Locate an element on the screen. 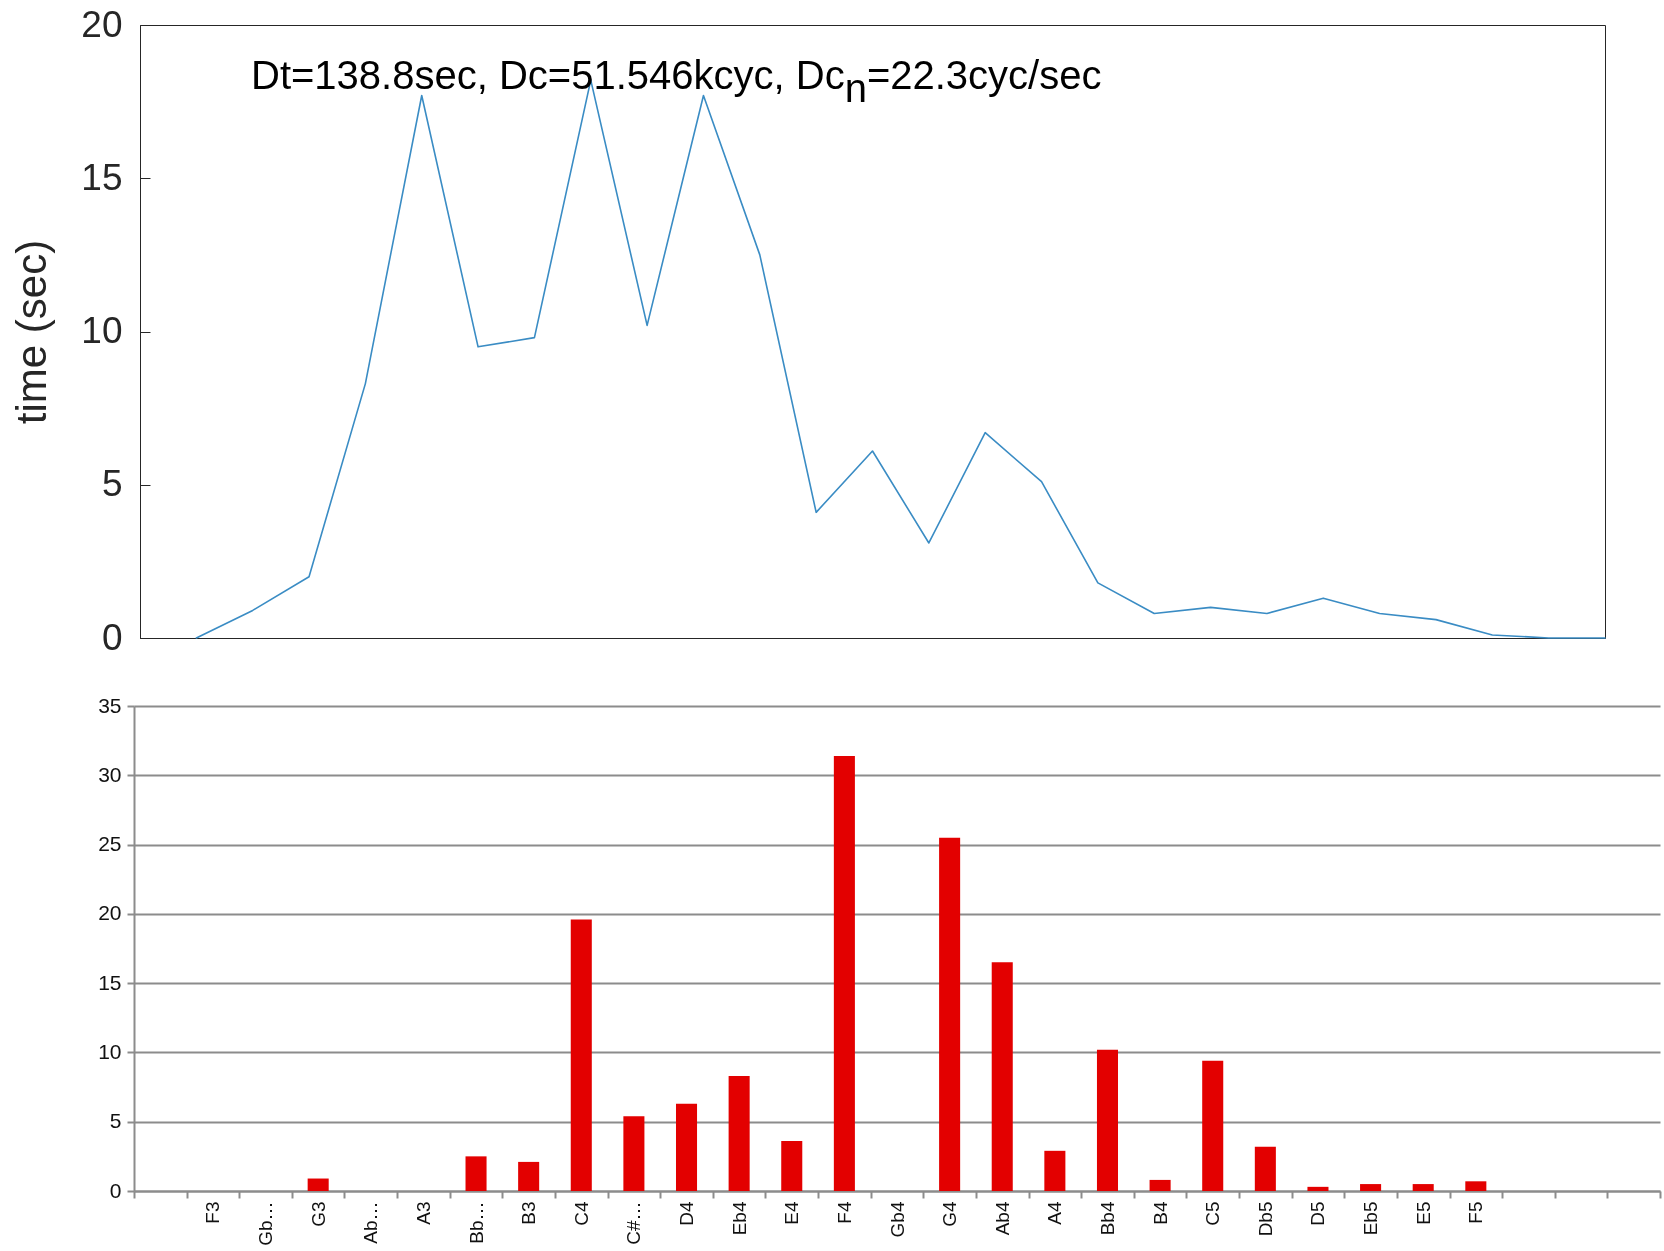  y-tick-label: 35 is located at coordinates (110, 705).